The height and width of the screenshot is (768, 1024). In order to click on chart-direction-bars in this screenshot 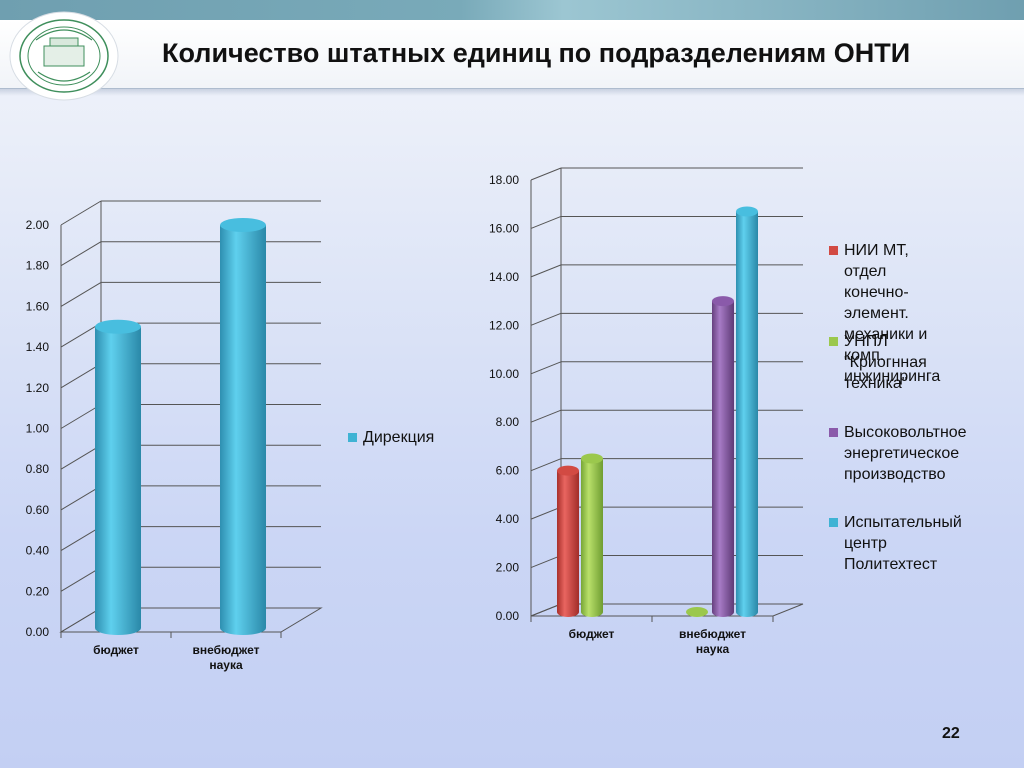, I will do `click(180, 426)`.